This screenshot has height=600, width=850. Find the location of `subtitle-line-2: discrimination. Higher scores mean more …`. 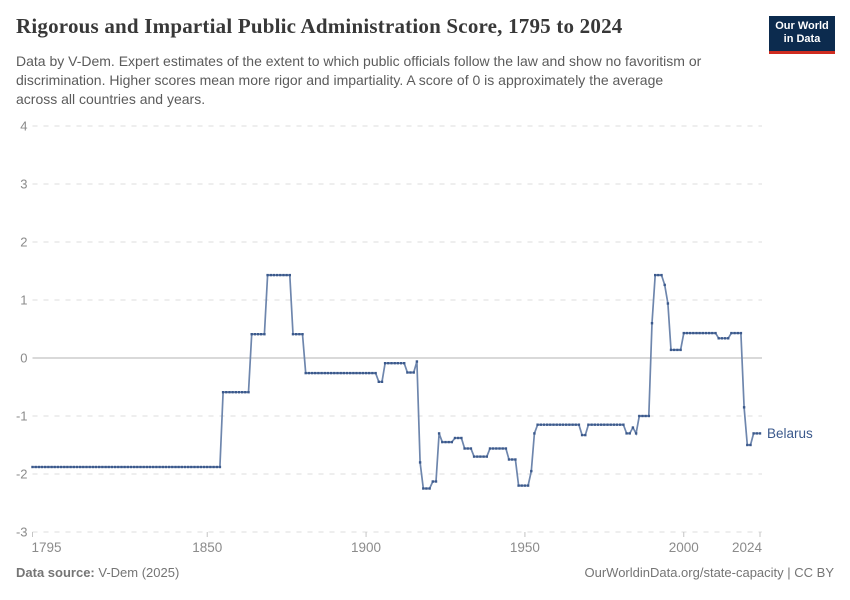

subtitle-line-2: discrimination. Higher scores mean more … is located at coordinates (340, 80).